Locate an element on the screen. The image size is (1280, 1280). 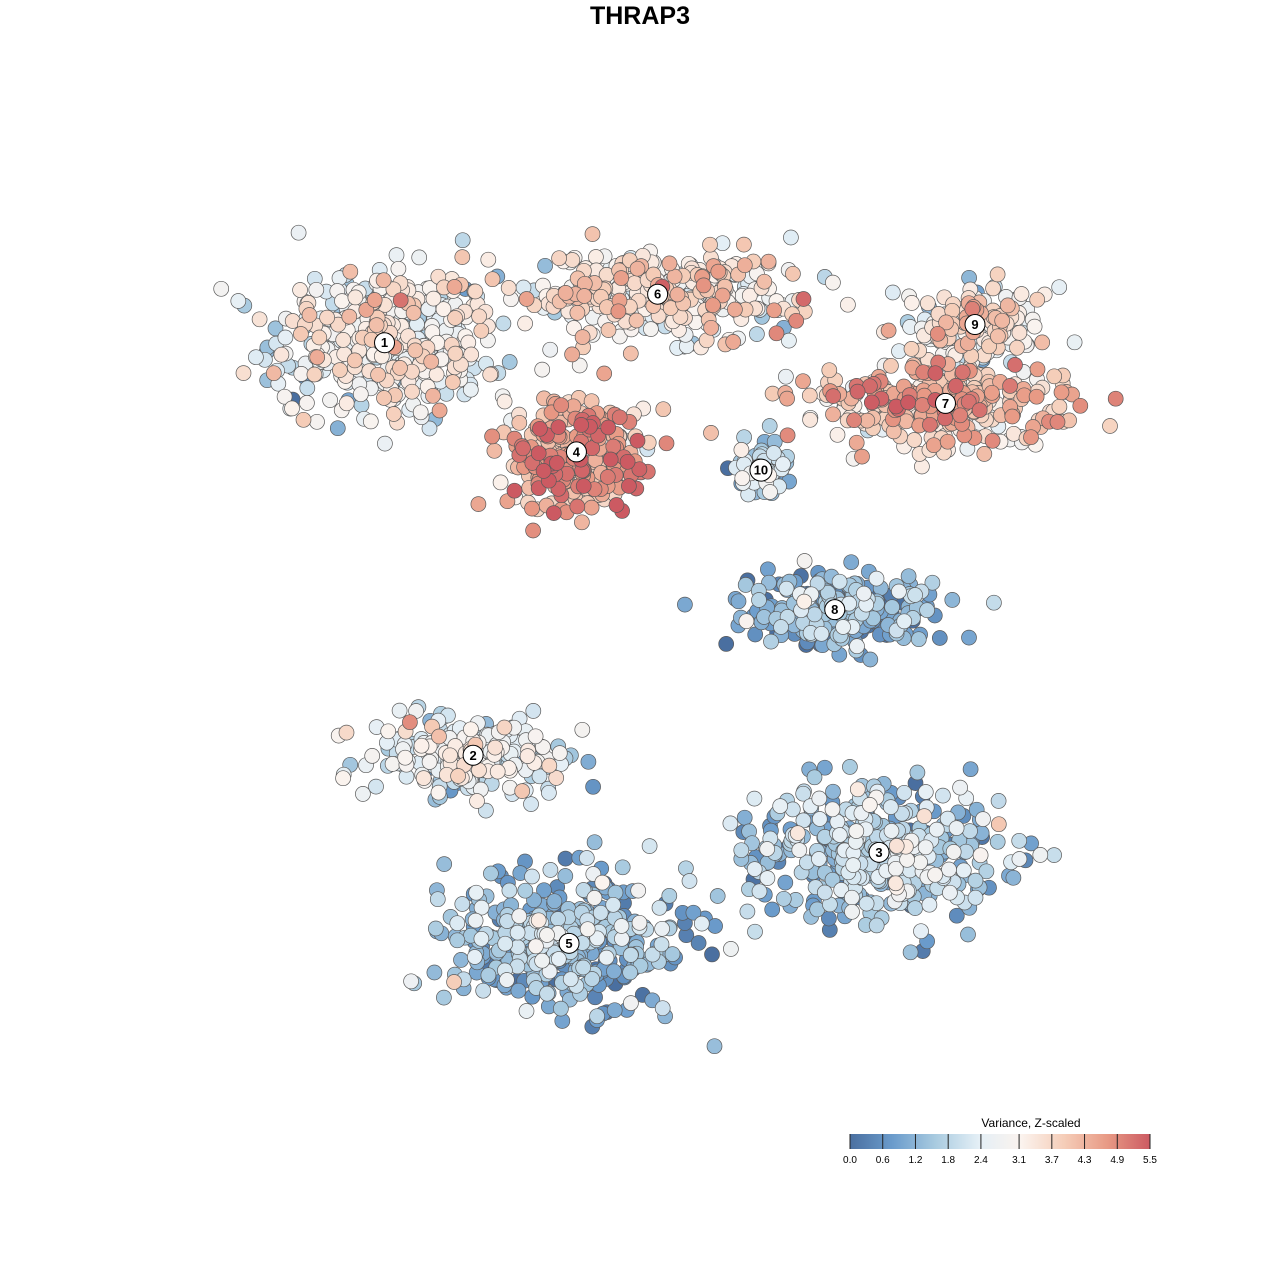
legend-title: Variance, Z-scaled is located at coordinates (1030, 1123).